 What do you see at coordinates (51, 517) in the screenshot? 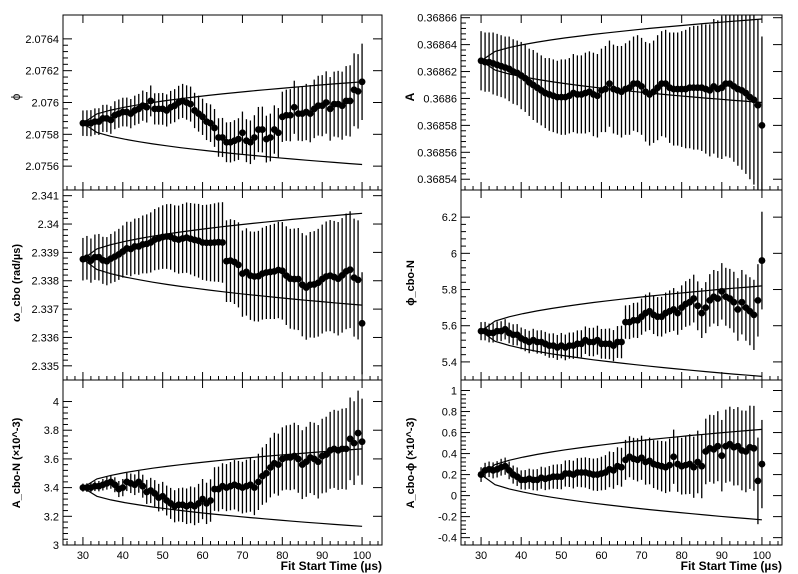
I see `y-tick-label: 3.2` at bounding box center [51, 517].